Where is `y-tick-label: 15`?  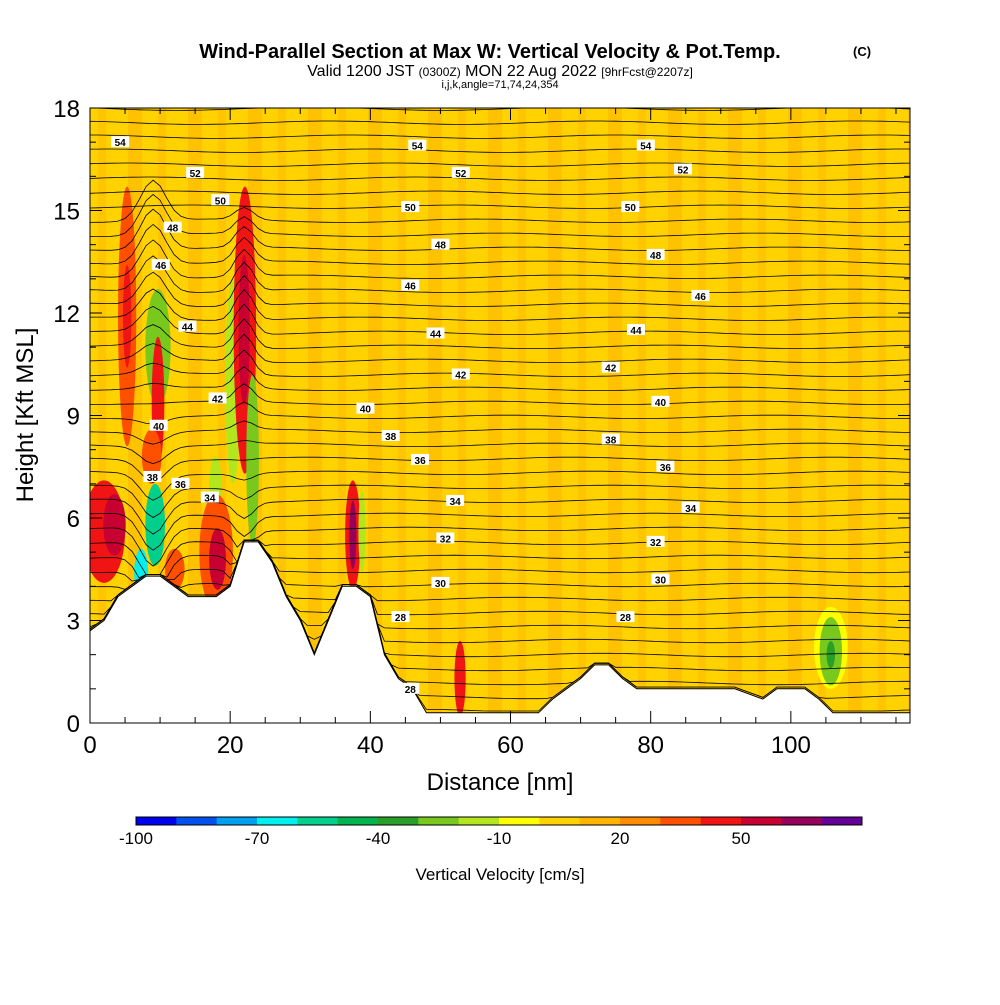
y-tick-label: 15 is located at coordinates (66, 212).